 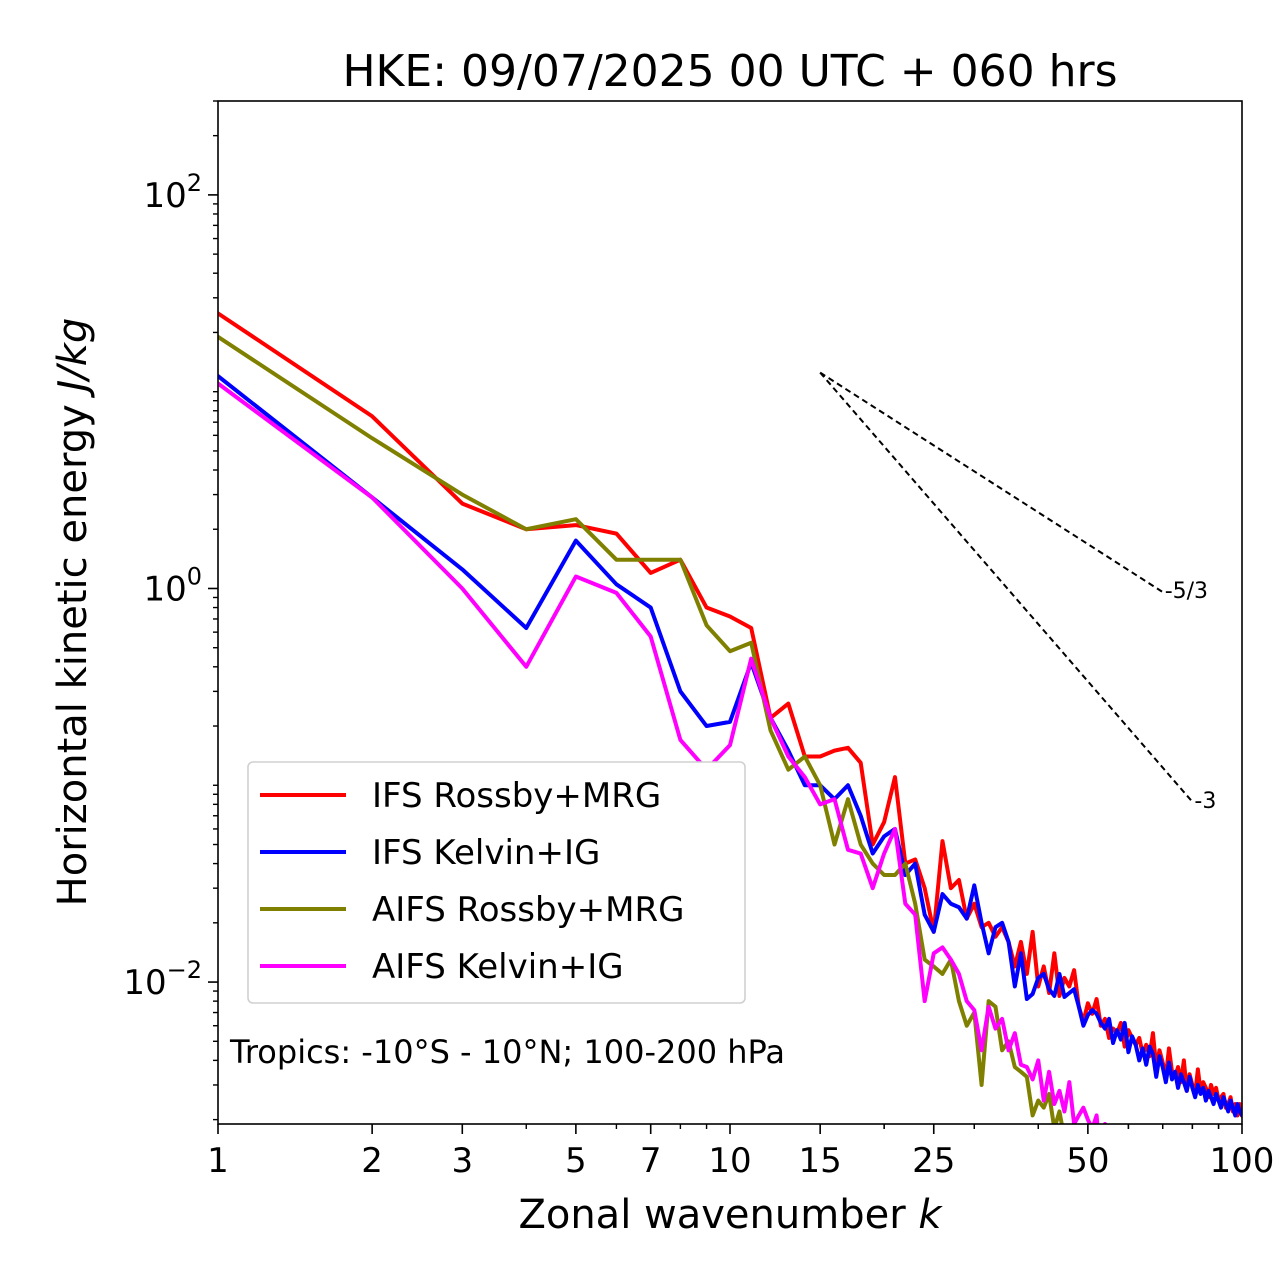 I want to click on legend-label: IFS Rossby+MRG, so click(x=516, y=796).